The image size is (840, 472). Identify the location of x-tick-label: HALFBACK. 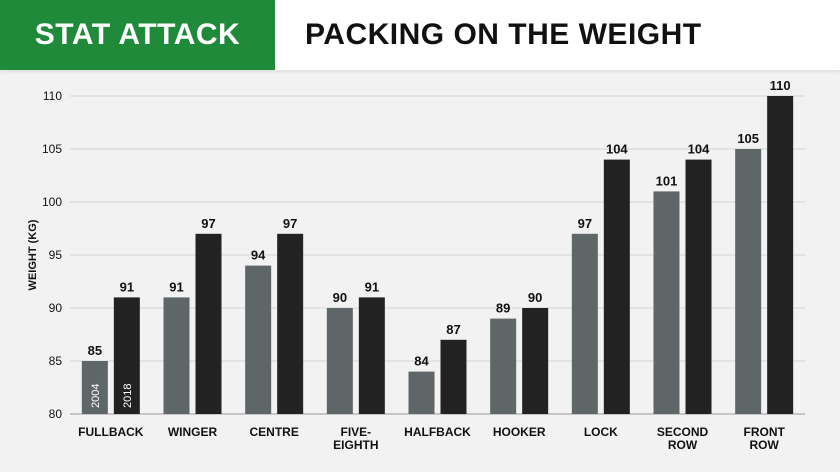
(437, 432).